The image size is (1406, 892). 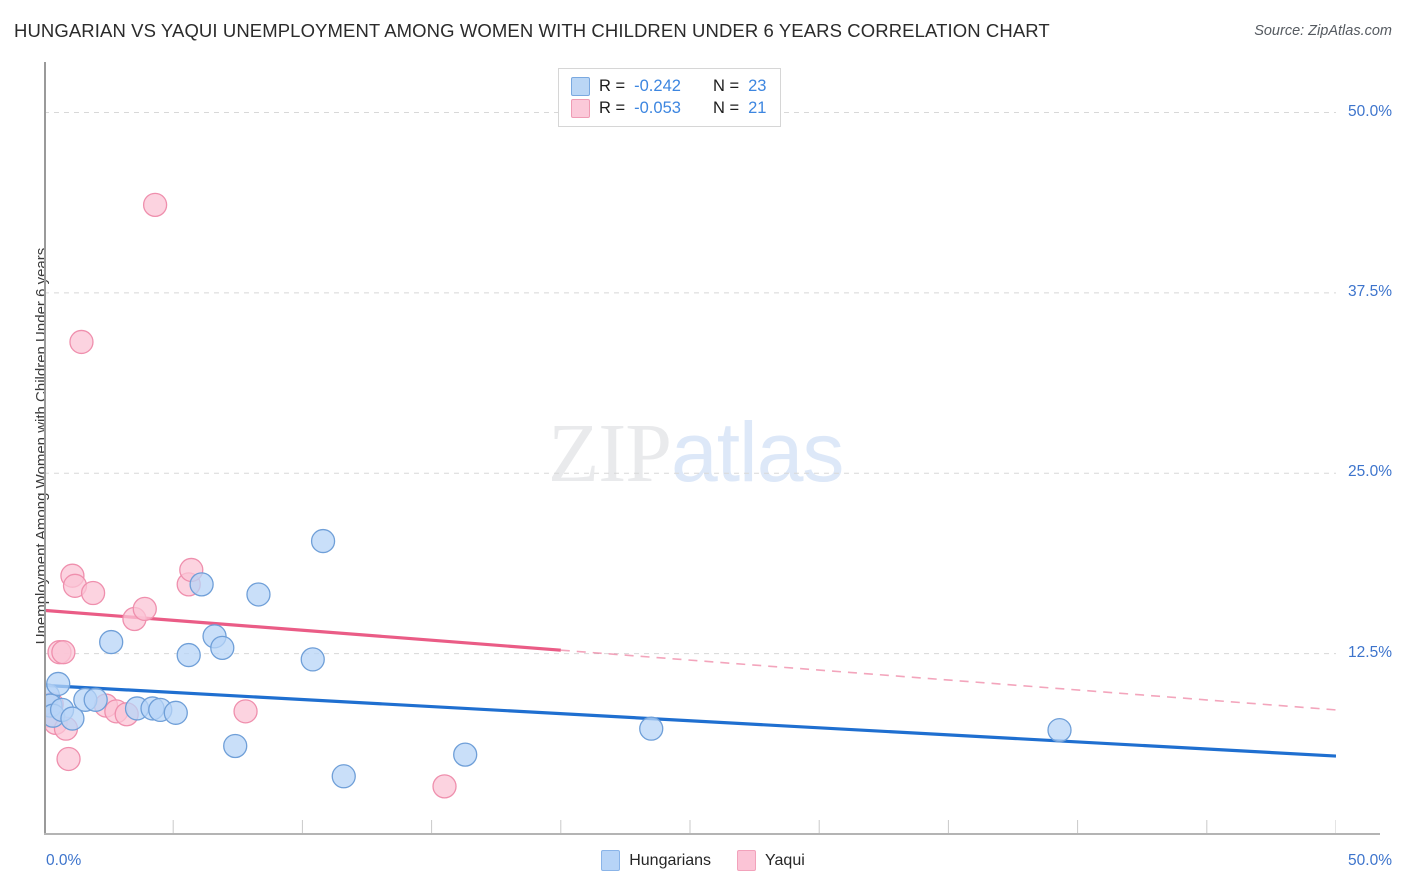 What do you see at coordinates (1370, 652) in the screenshot?
I see `y-axis-tick-label: 12.5%` at bounding box center [1370, 652].